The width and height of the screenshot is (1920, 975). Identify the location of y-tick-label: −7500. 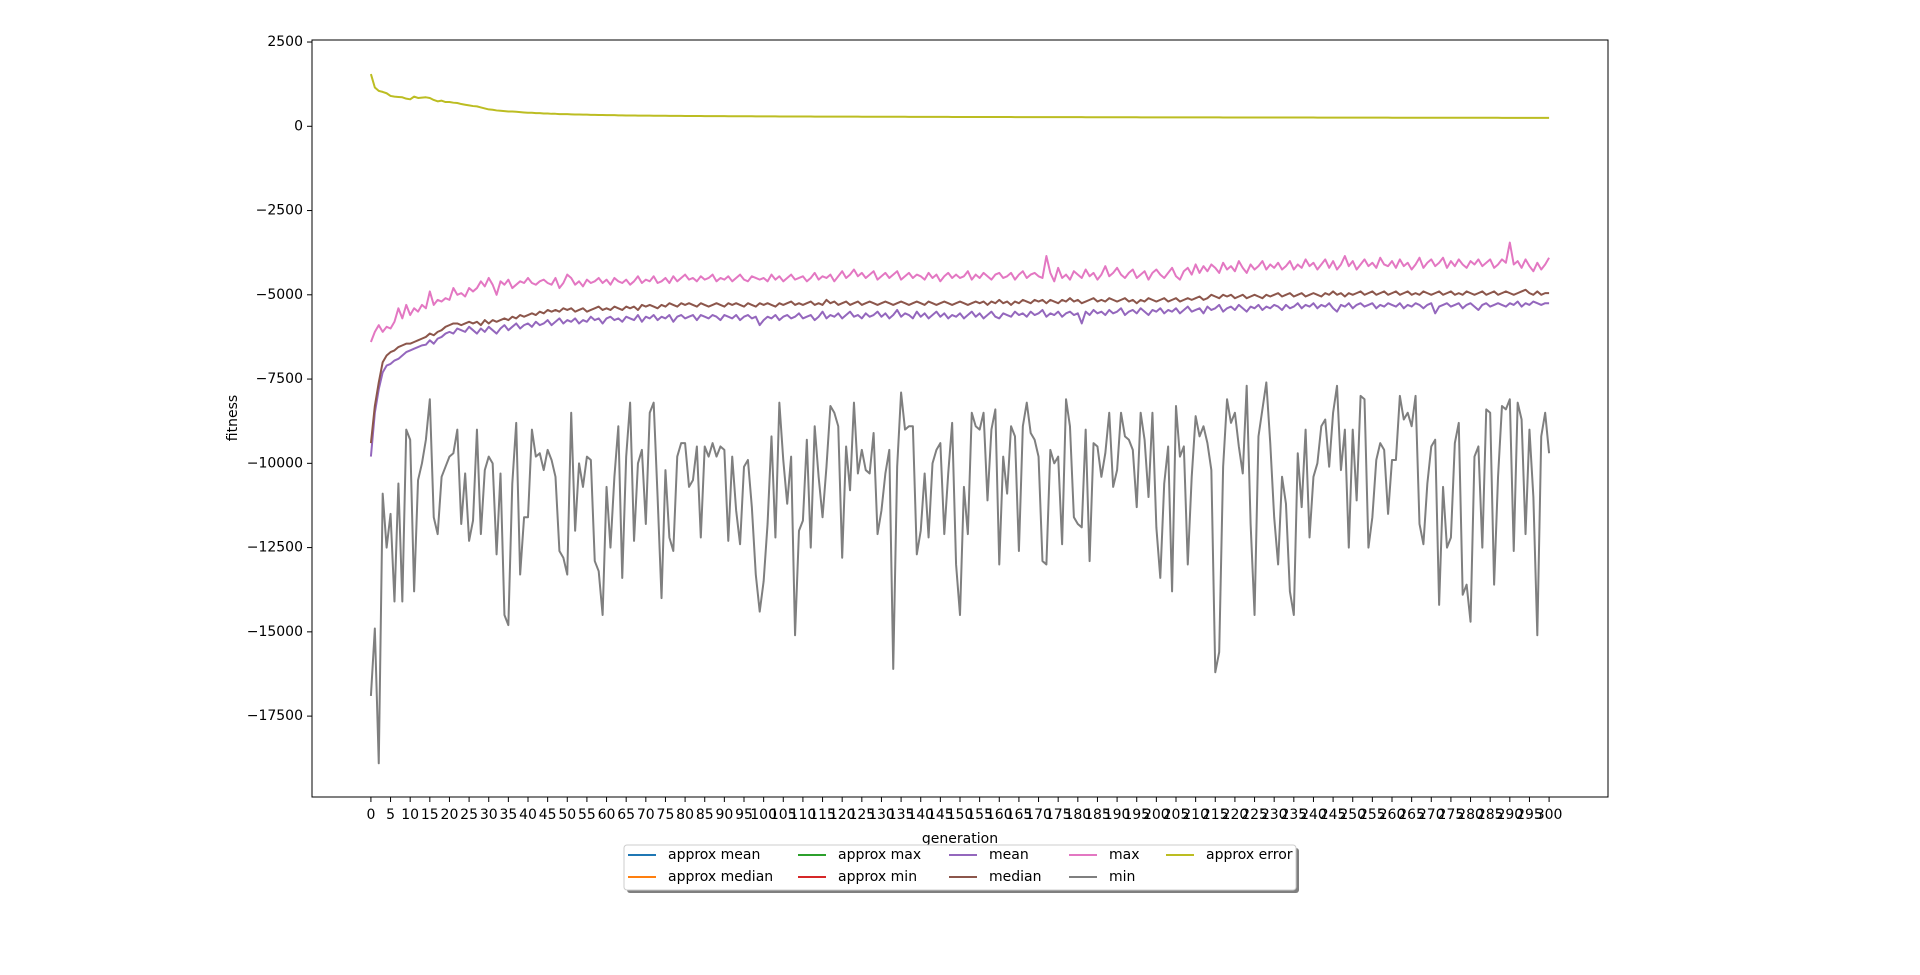
(279, 379).